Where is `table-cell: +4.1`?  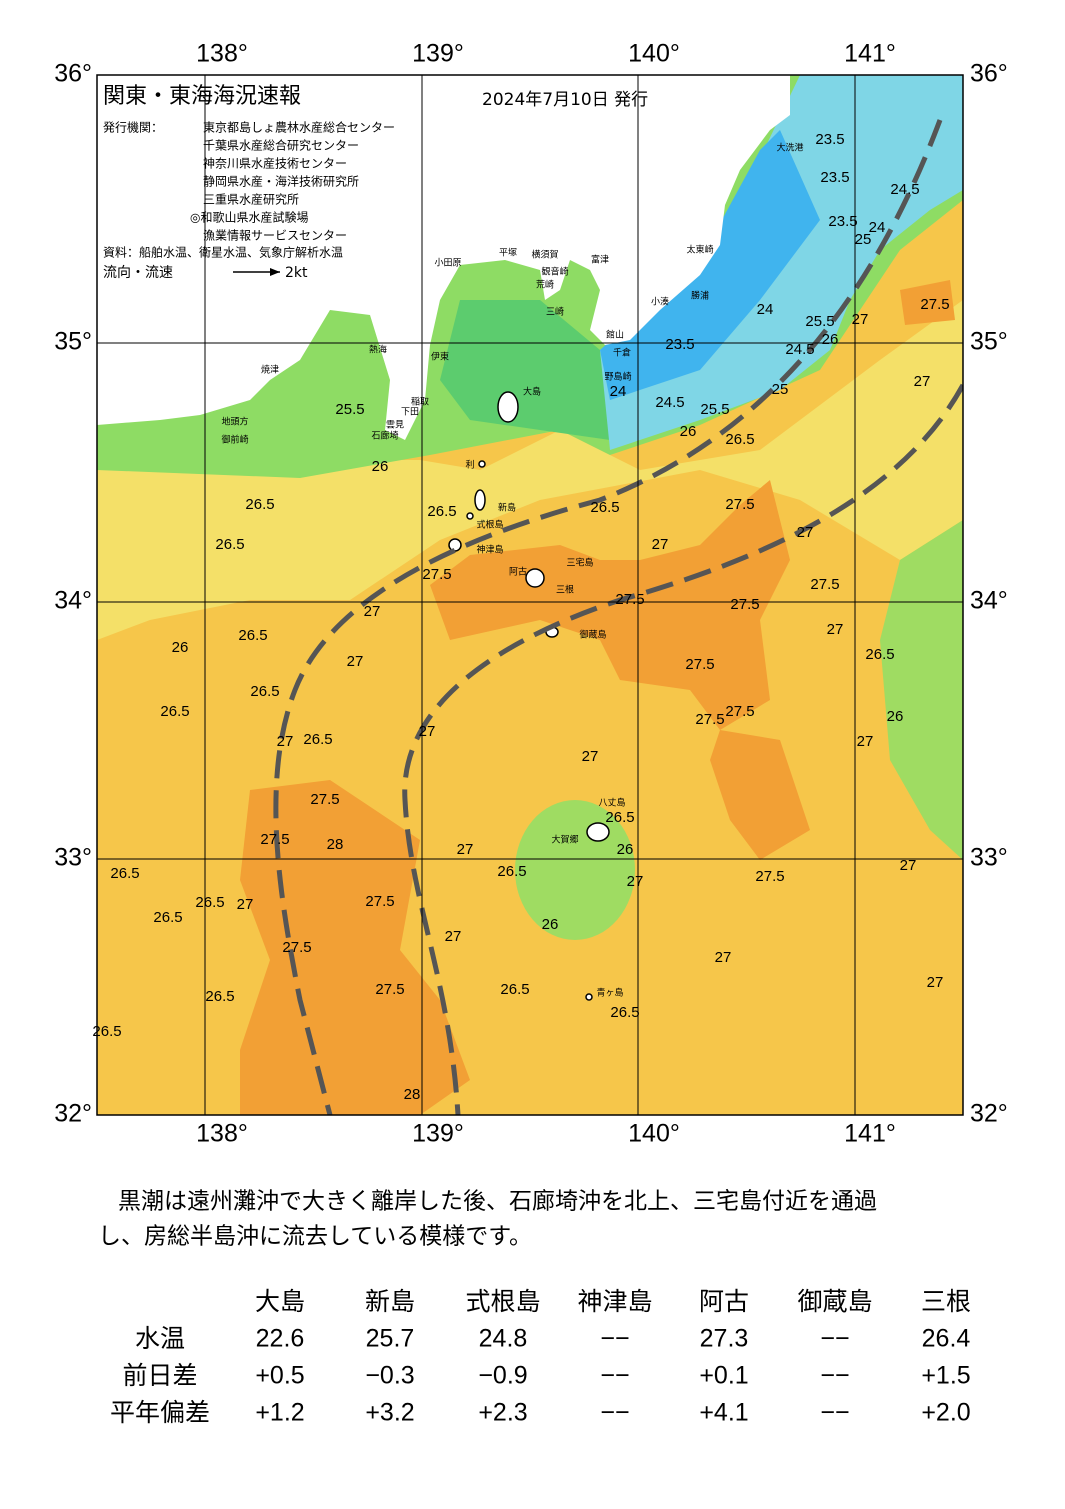 table-cell: +4.1 is located at coordinates (723, 1413).